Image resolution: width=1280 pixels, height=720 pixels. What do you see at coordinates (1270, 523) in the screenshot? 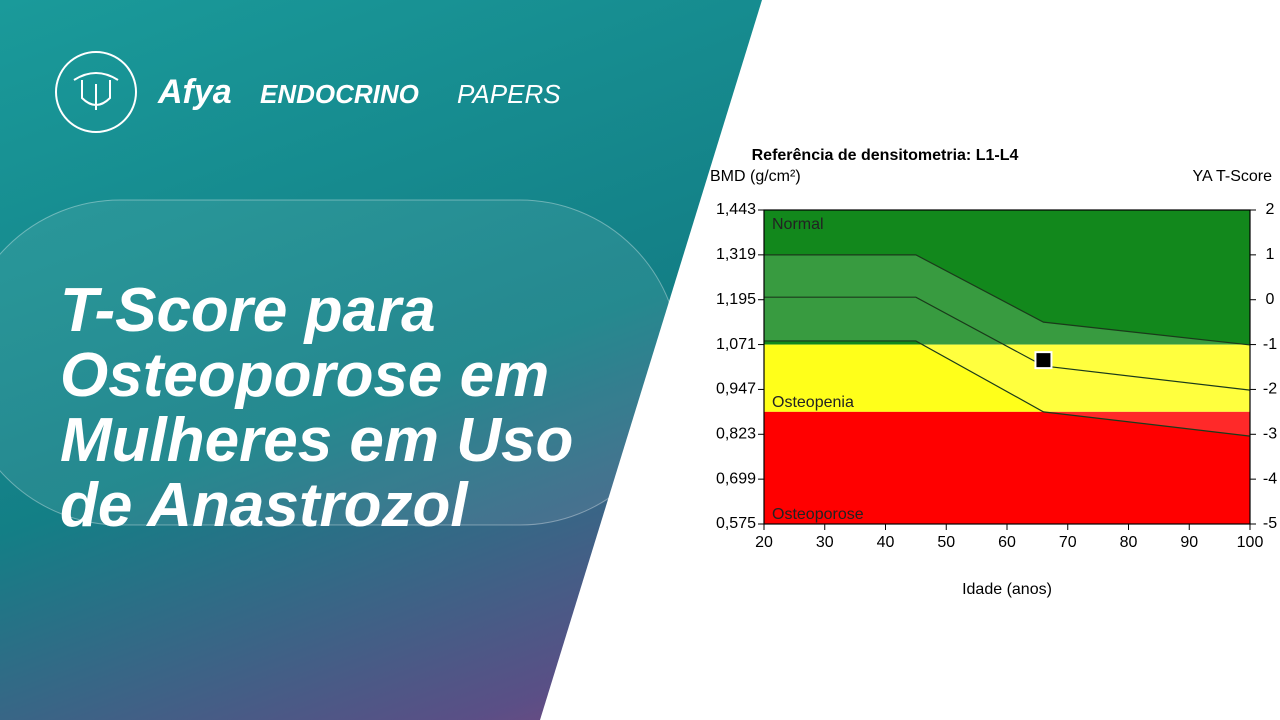
I see `y2-tick-label: -5` at bounding box center [1270, 523].